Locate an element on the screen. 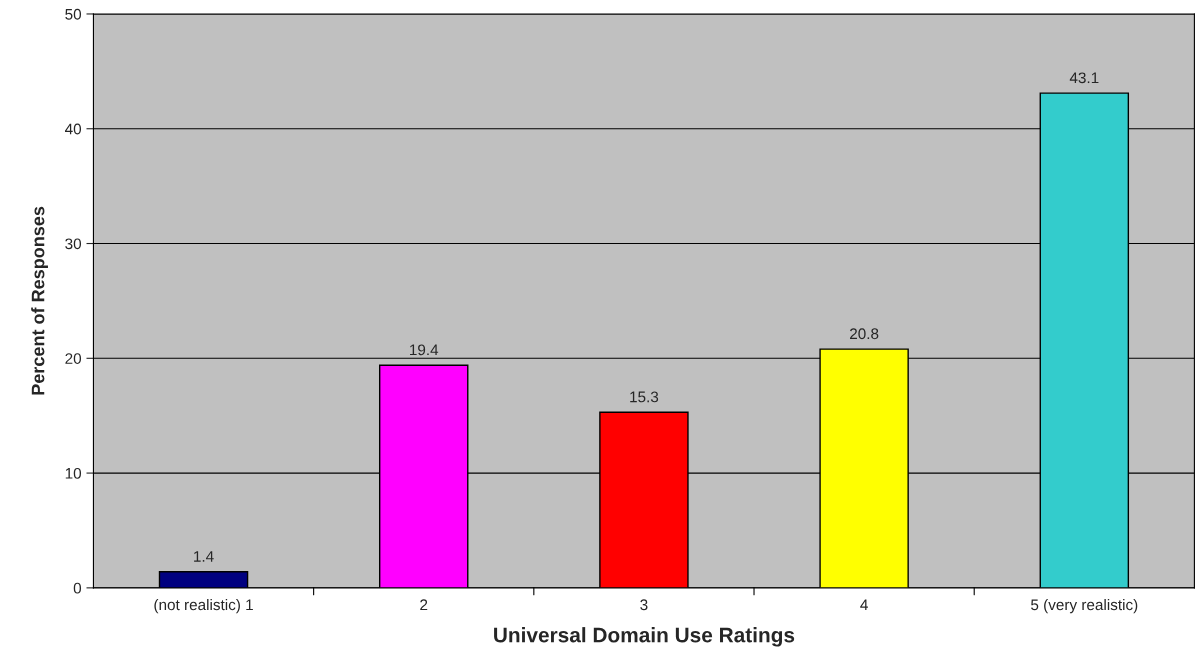  data-label: 20.8 is located at coordinates (864, 334).